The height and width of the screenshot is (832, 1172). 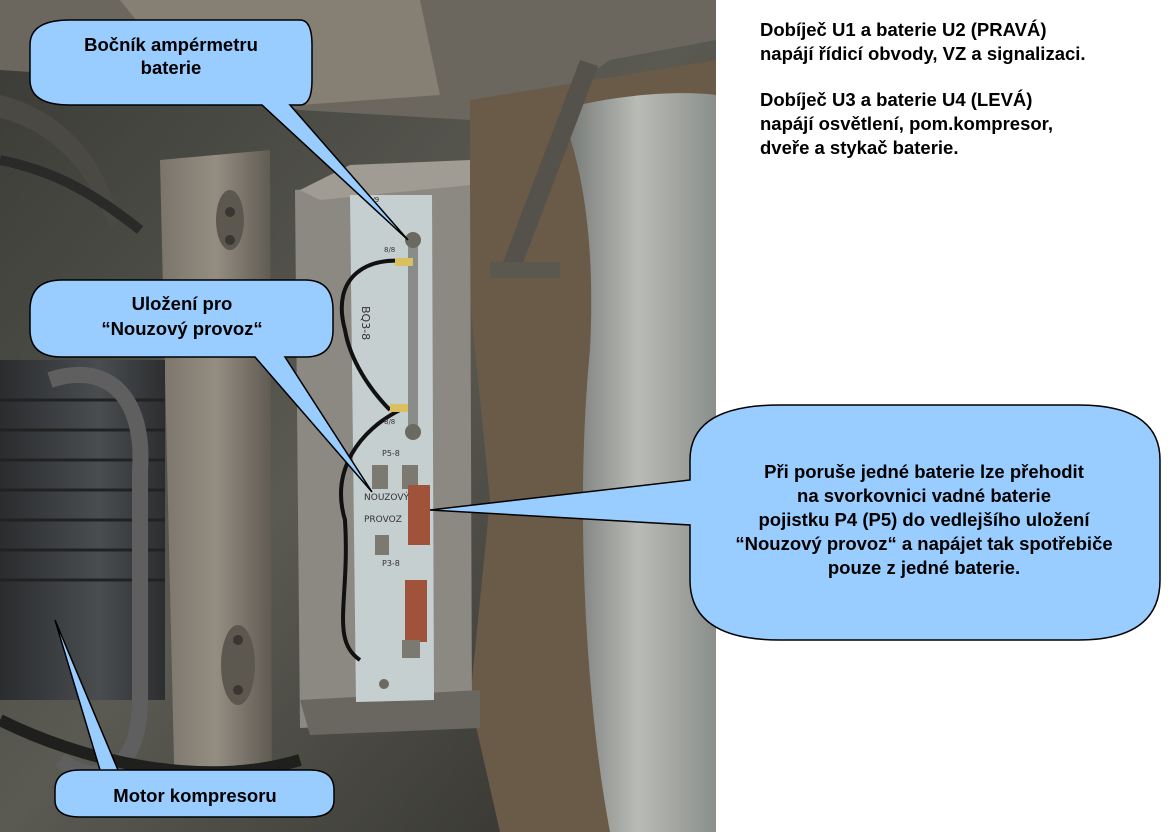 I want to click on callout-motor-text: Motor kompresoru, so click(x=195, y=795).